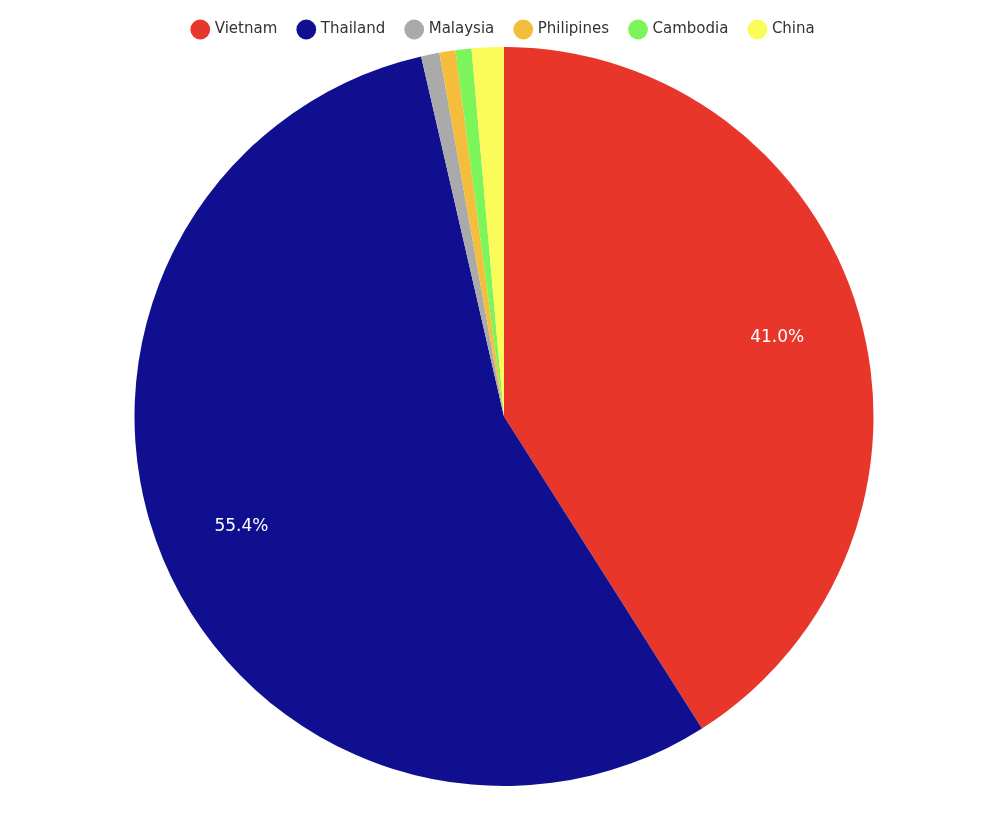  I want to click on legend-label: Malaysia, so click(461, 28).